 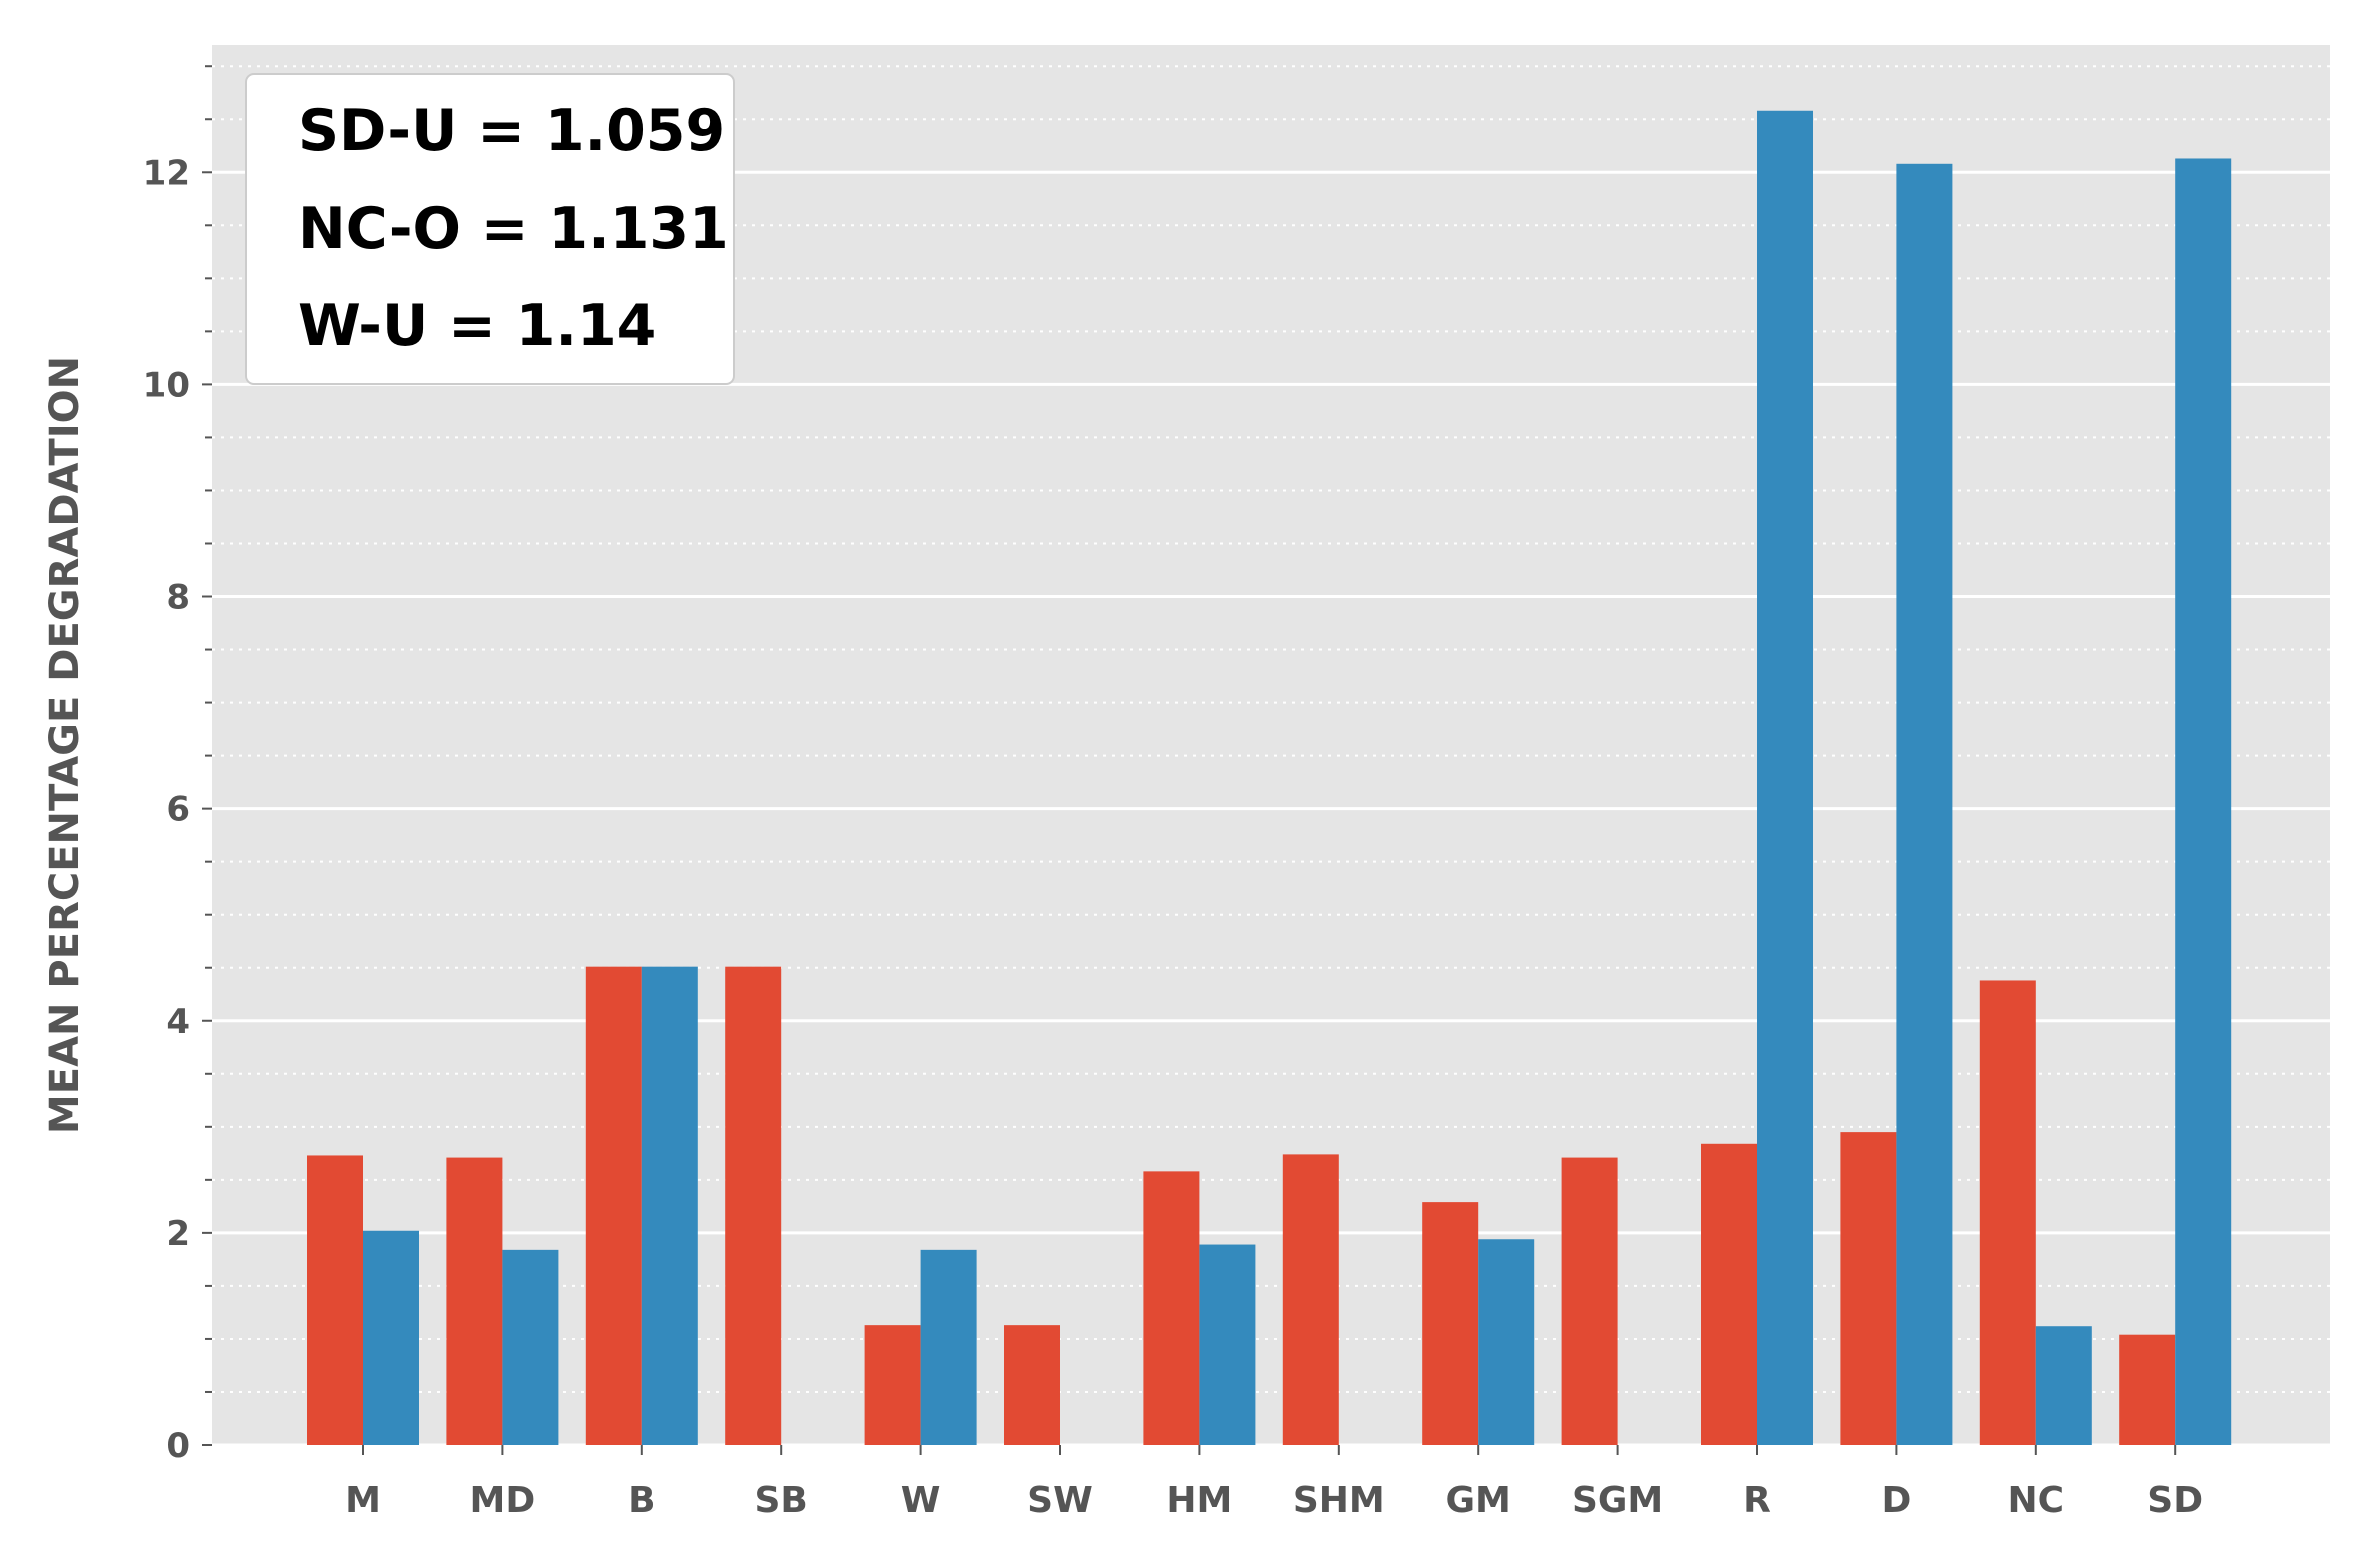 I want to click on x-tick-label: HM, so click(x=1199, y=1500).